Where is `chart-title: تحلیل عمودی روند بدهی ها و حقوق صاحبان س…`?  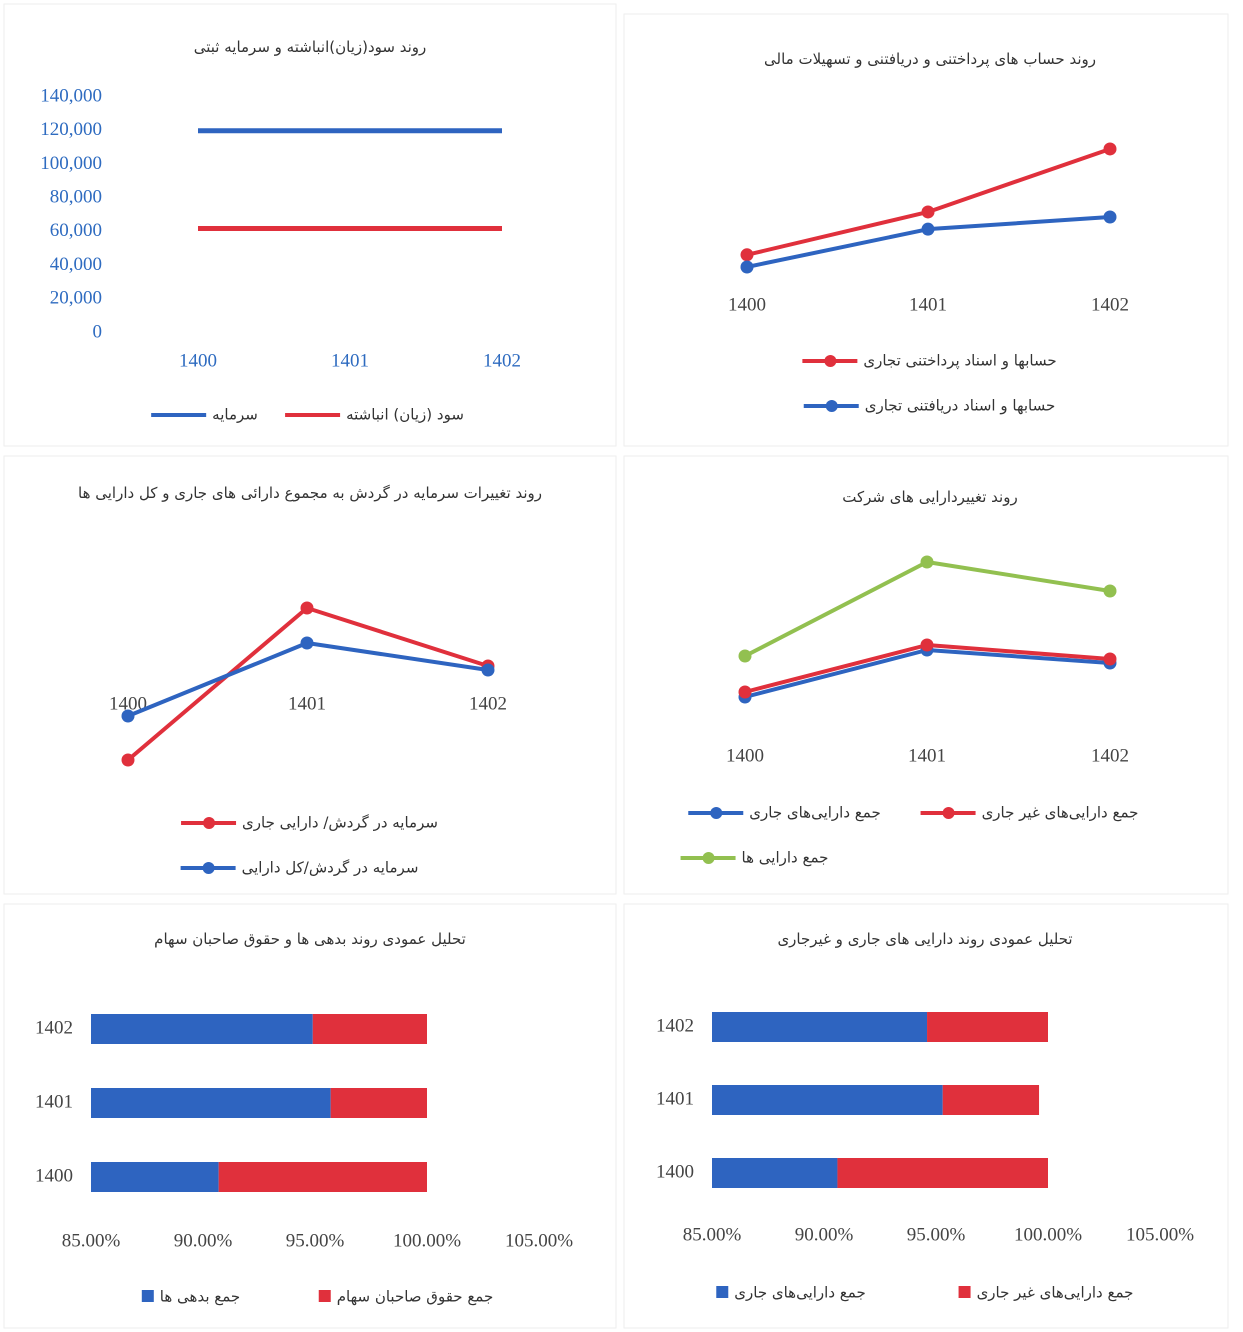
chart-title: تحلیل عمودی روند بدهی ها و حقوق صاحبان س… is located at coordinates (310, 939).